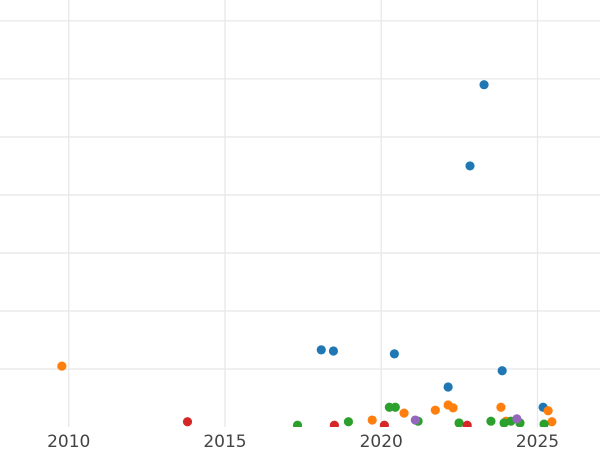  I want to click on x-tick-label: 2020, so click(381, 441).